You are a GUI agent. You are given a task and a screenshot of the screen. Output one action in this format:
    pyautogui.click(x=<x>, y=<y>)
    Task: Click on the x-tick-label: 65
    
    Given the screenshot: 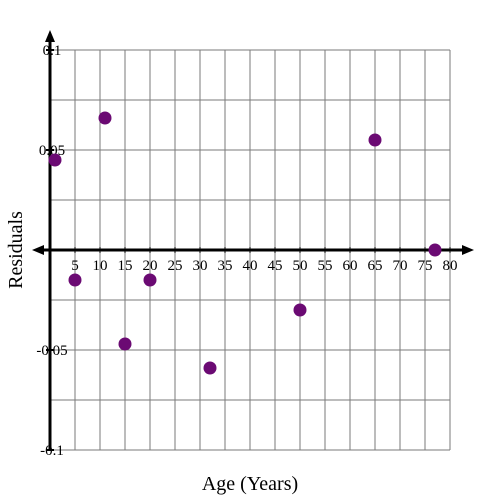 What is the action you would take?
    pyautogui.click(x=375, y=266)
    